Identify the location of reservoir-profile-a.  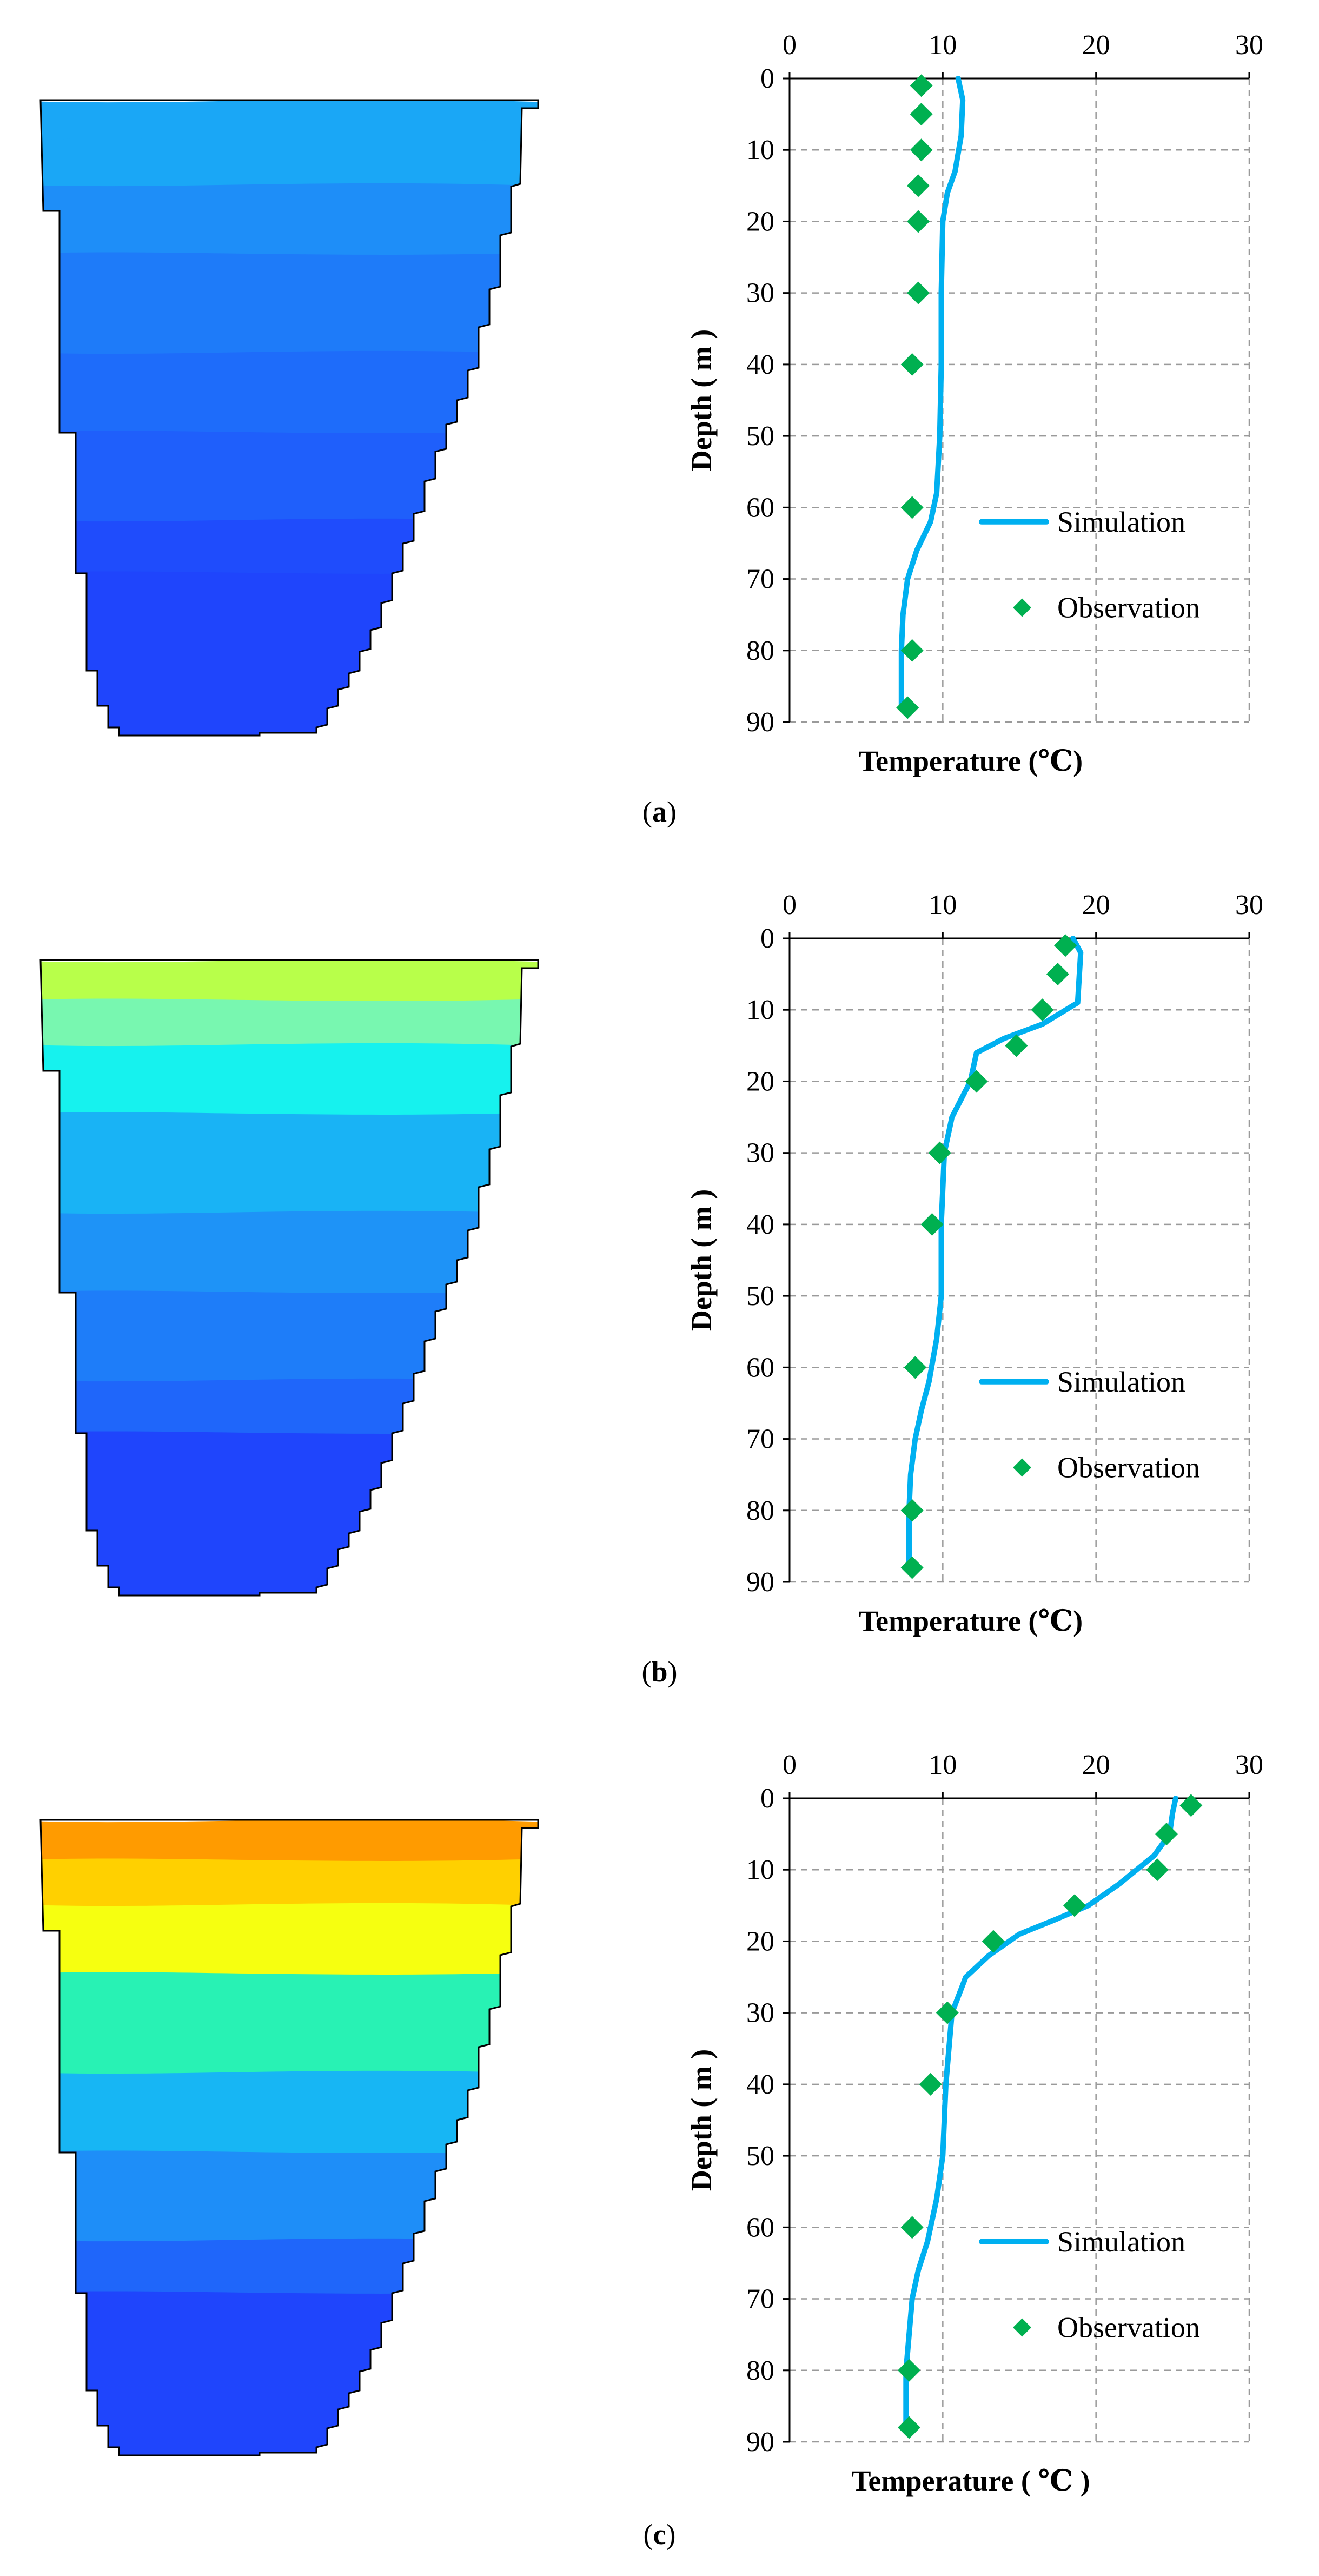
(289, 418).